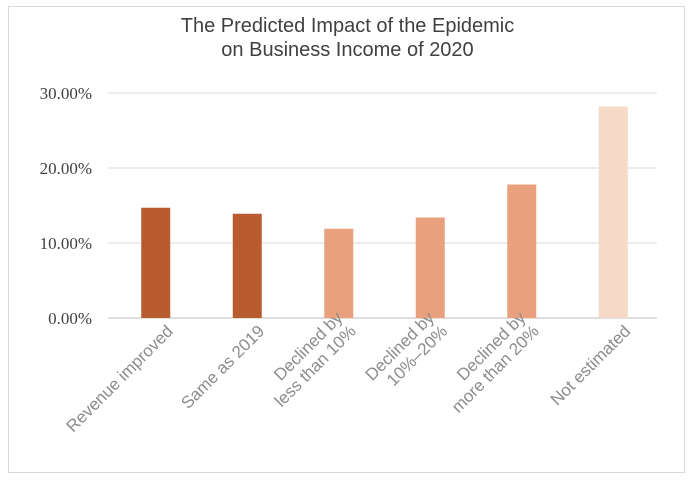 The image size is (695, 485). Describe the element at coordinates (66, 168) in the screenshot. I see `y-tick-label: 20.00%` at that location.